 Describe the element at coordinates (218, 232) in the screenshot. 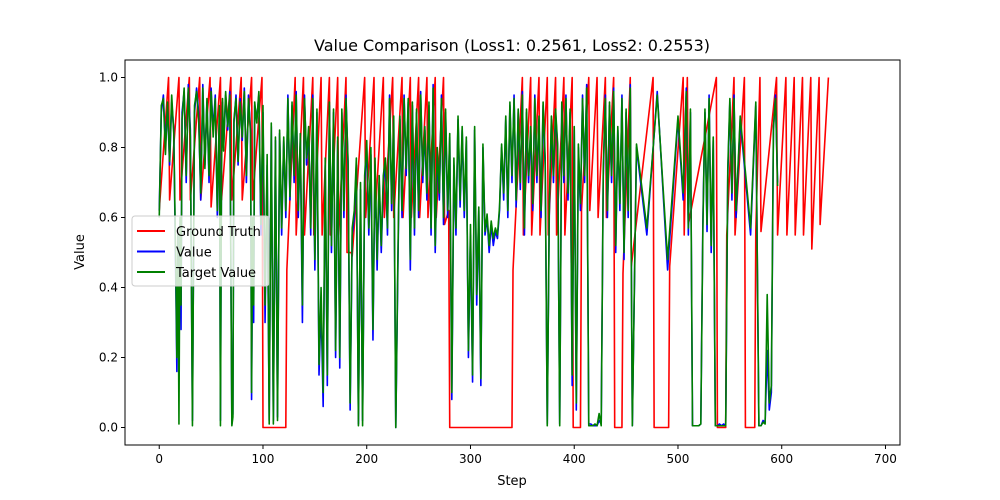

I see `legend-label: Ground Truth` at that location.